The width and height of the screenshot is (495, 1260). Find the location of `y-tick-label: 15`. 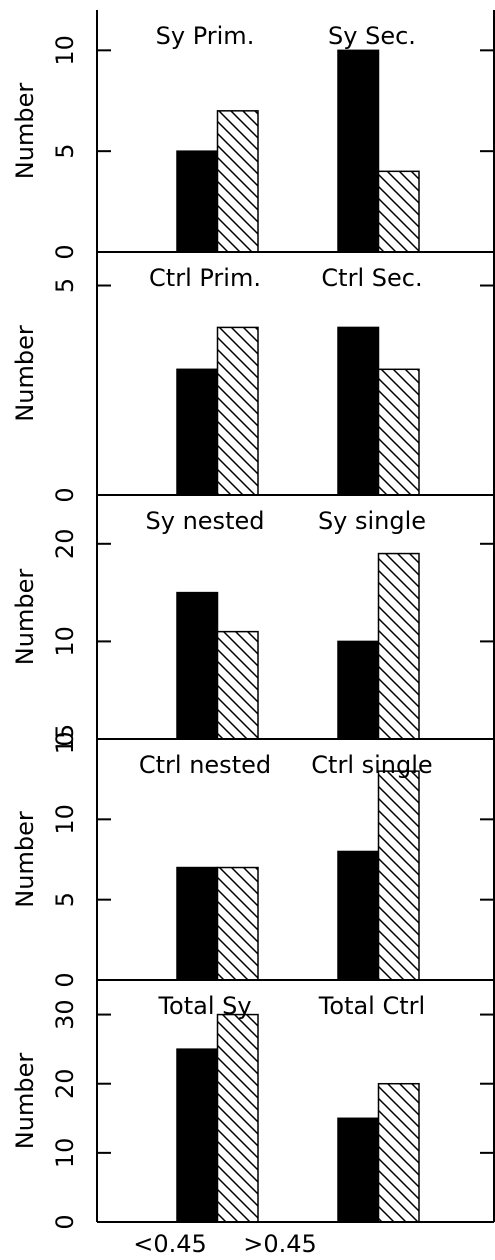

y-tick-label: 15 is located at coordinates (65, 739).